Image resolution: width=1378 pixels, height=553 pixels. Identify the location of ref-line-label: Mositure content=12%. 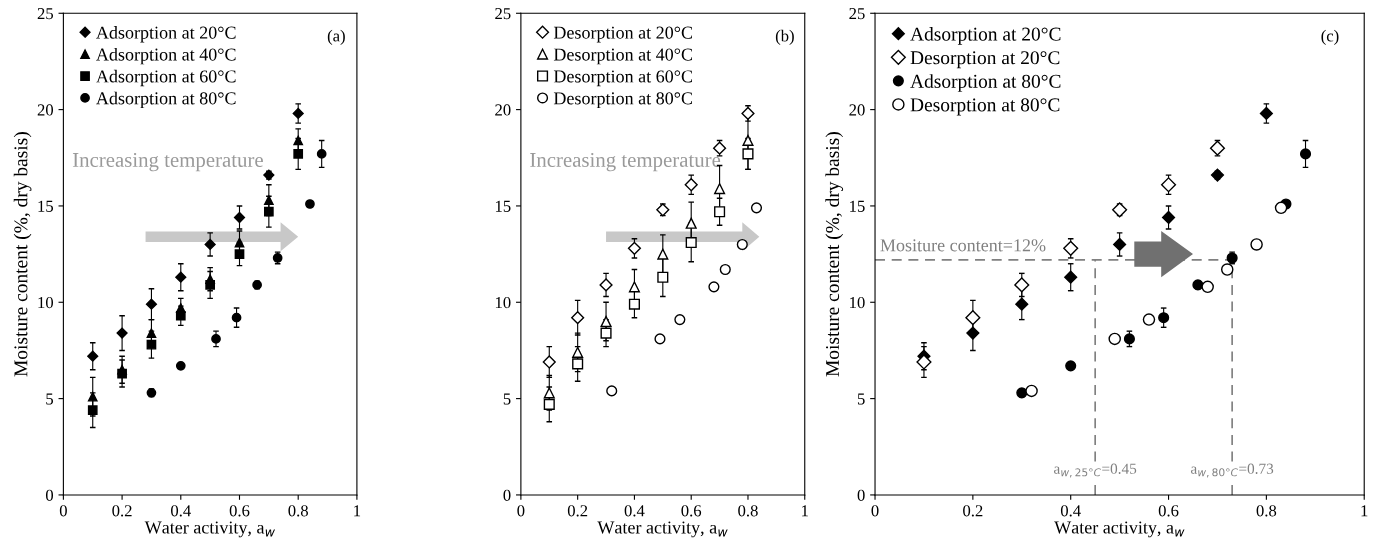
(963, 245).